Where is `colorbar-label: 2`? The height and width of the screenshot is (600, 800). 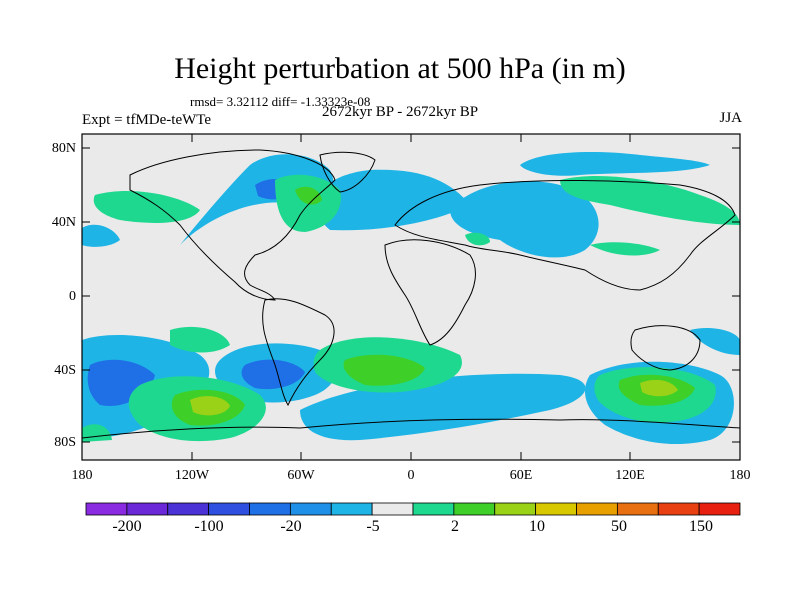 colorbar-label: 2 is located at coordinates (455, 526).